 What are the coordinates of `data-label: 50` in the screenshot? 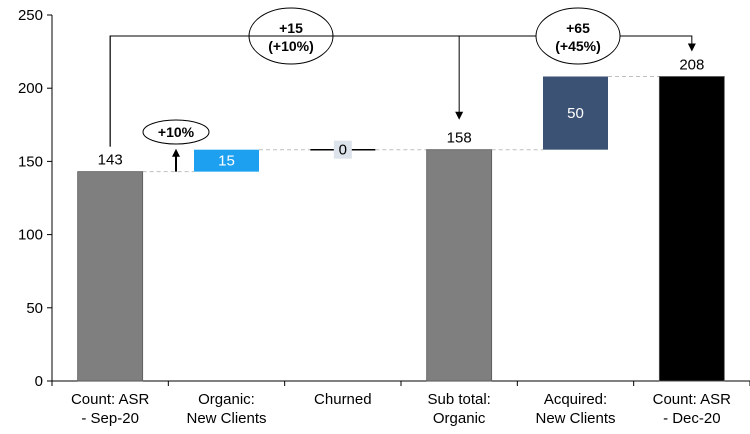 It's located at (575, 113).